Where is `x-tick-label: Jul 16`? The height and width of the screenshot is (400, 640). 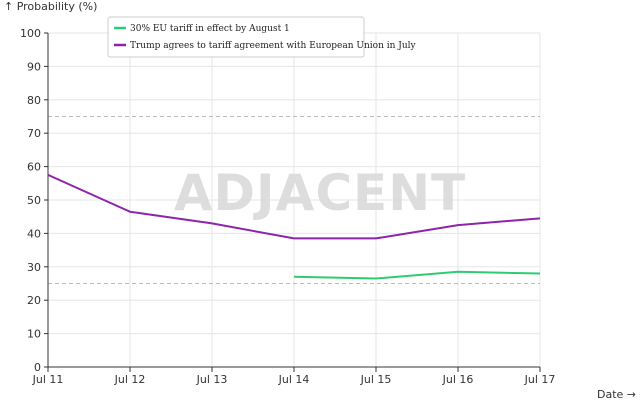 x-tick-label: Jul 16 is located at coordinates (458, 379).